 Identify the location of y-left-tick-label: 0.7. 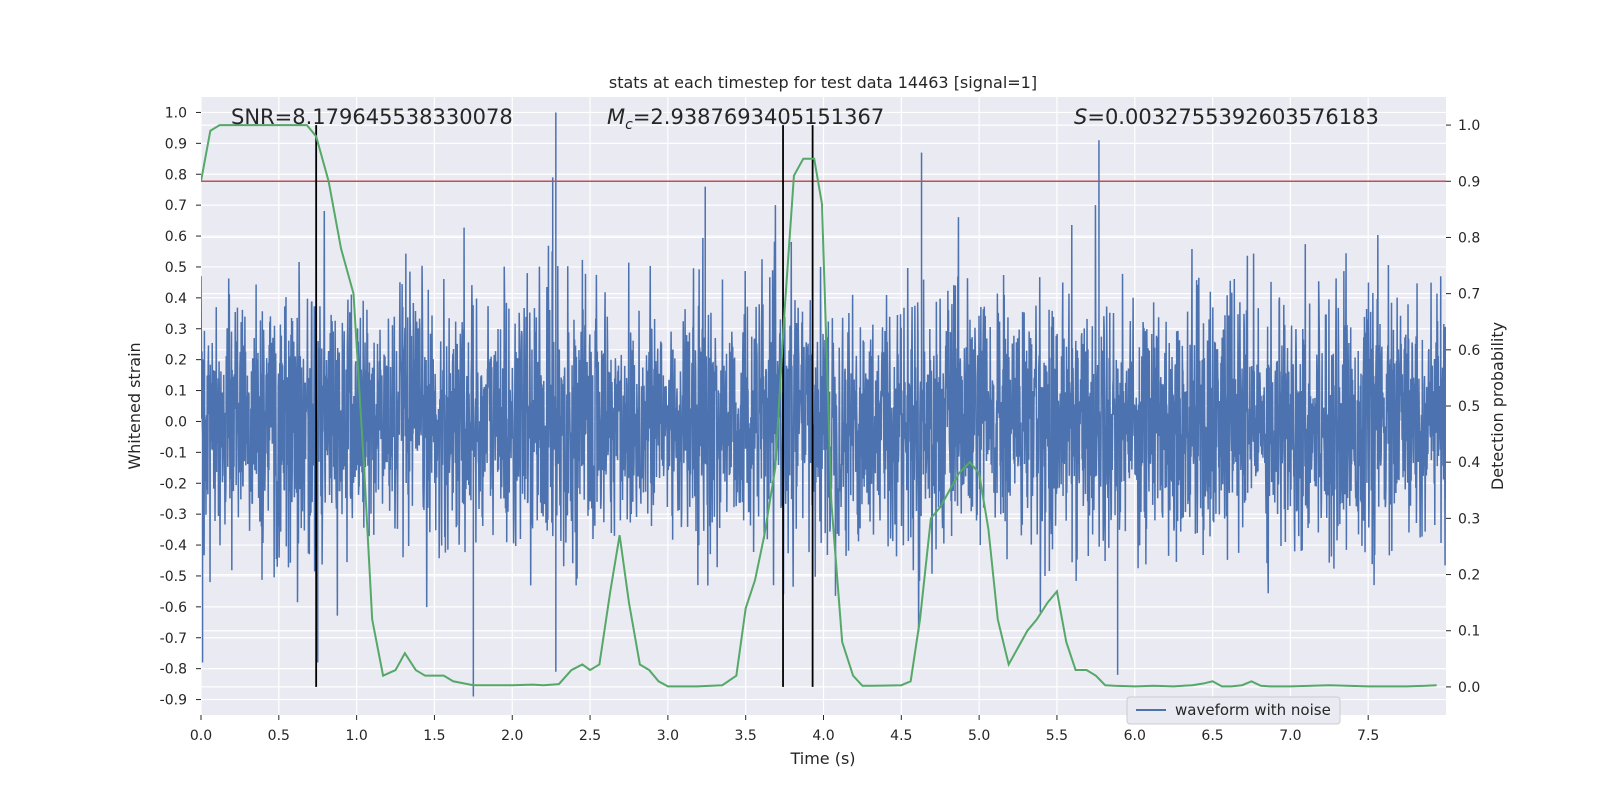
(176, 206).